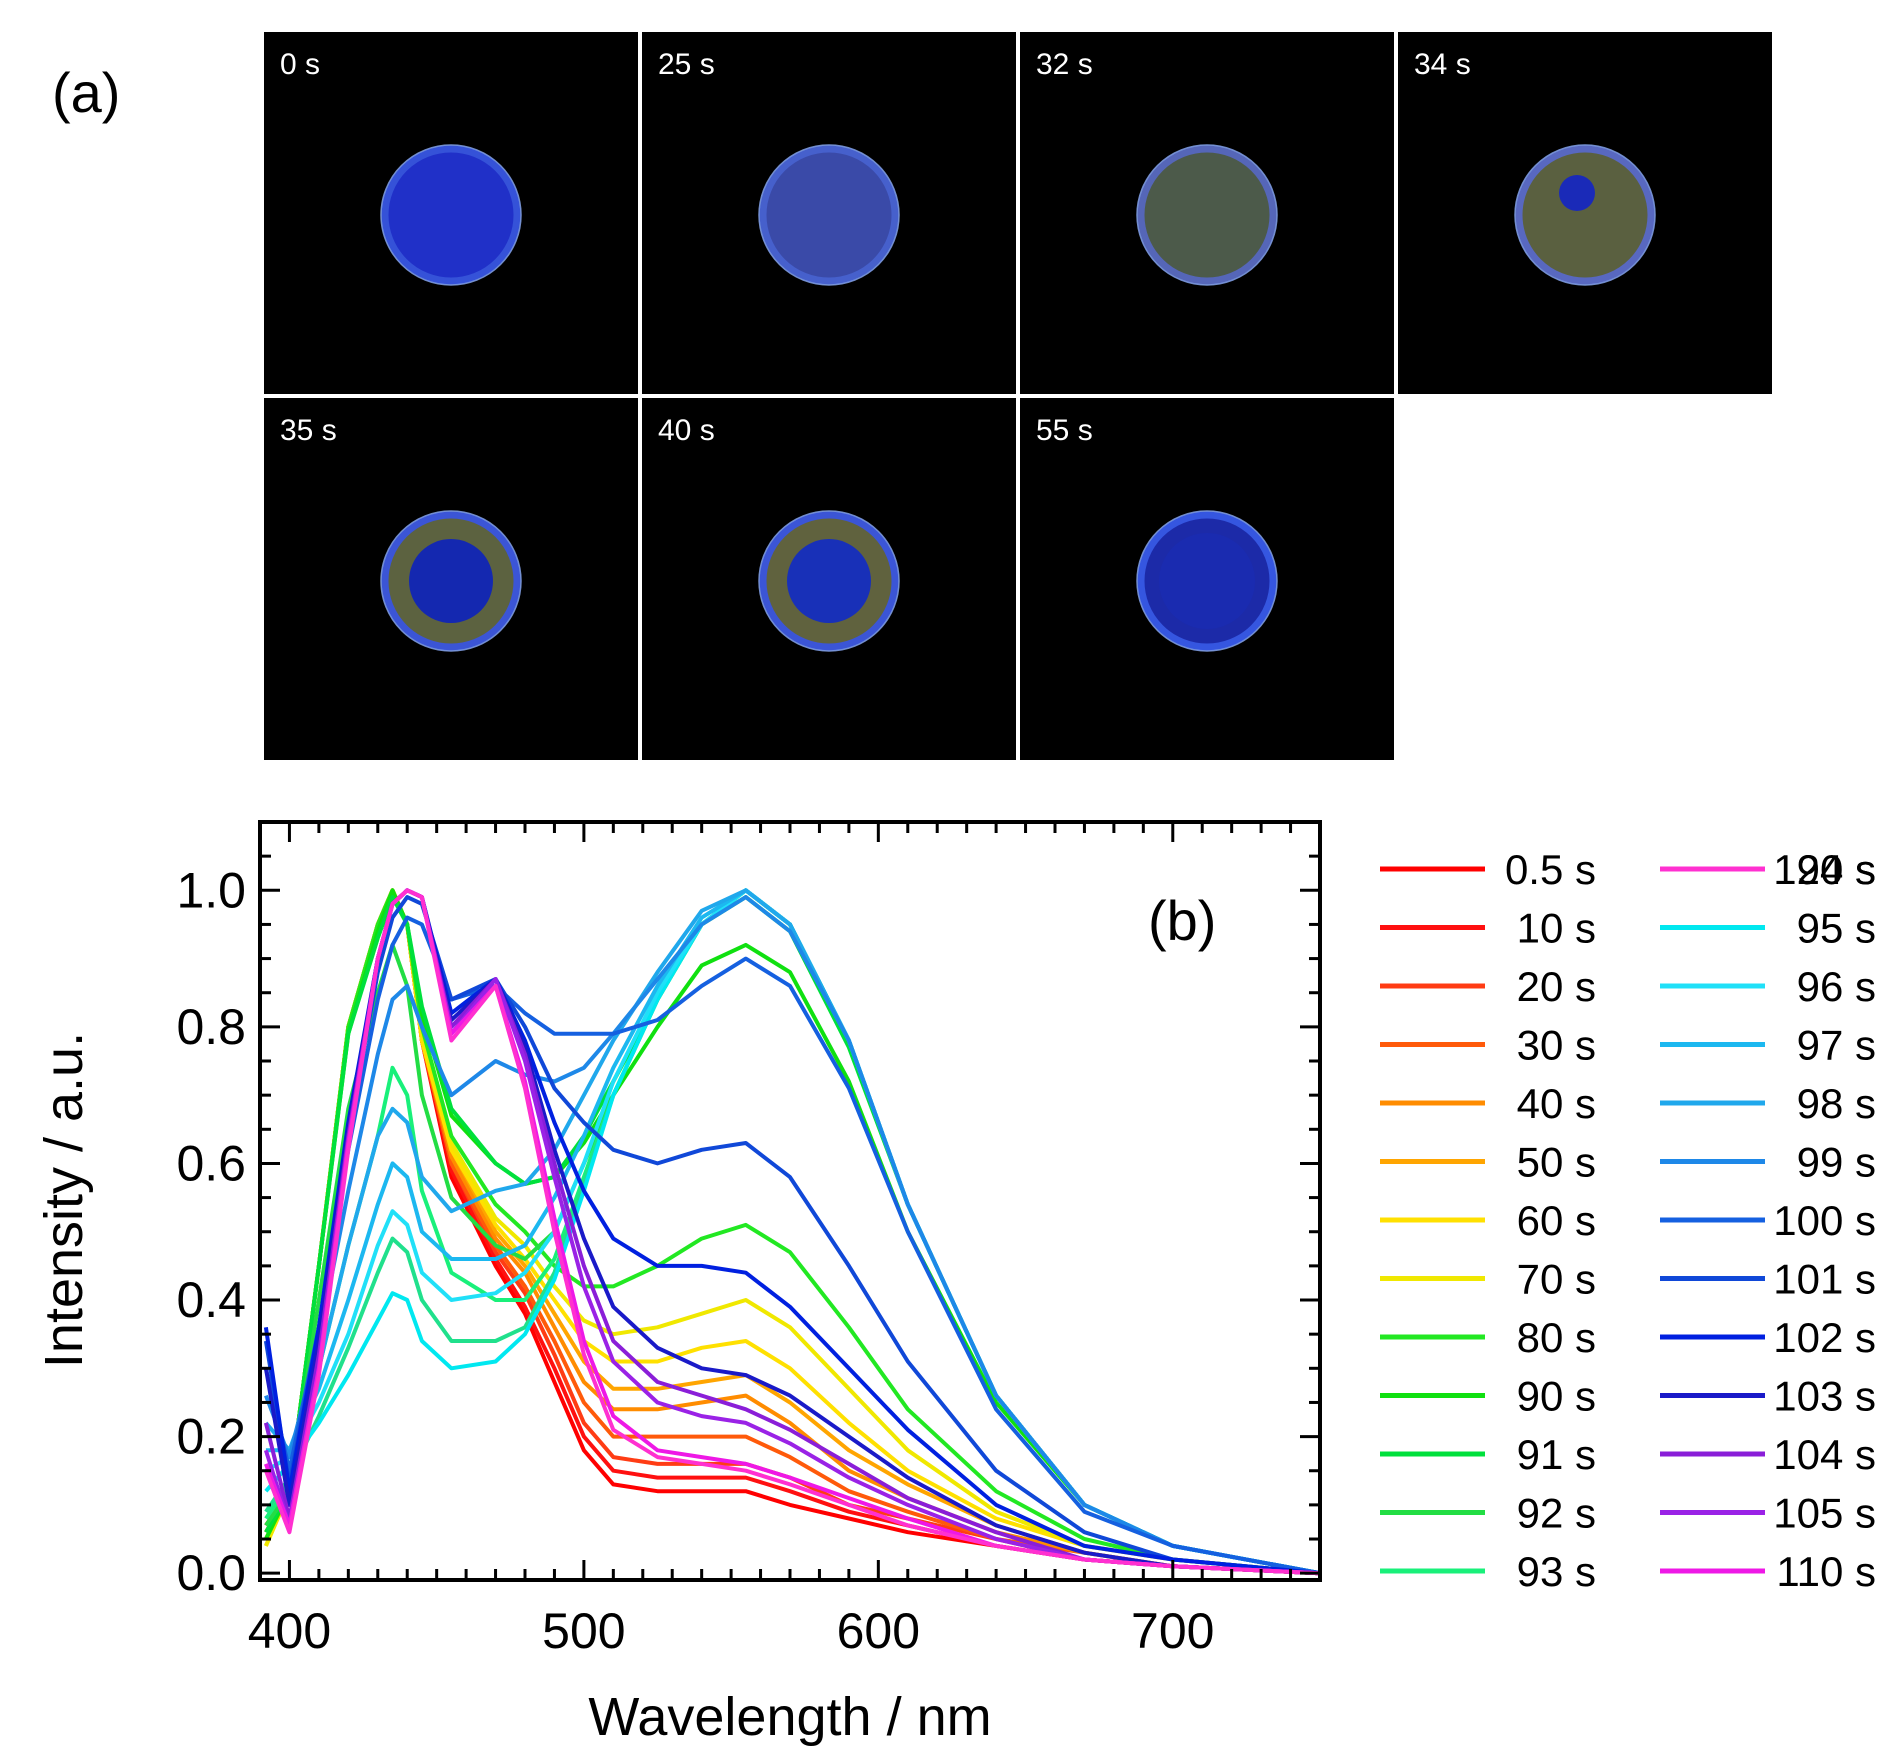 Image resolution: width=1899 pixels, height=1759 pixels. I want to click on panel-b-label: (b), so click(1182, 920).